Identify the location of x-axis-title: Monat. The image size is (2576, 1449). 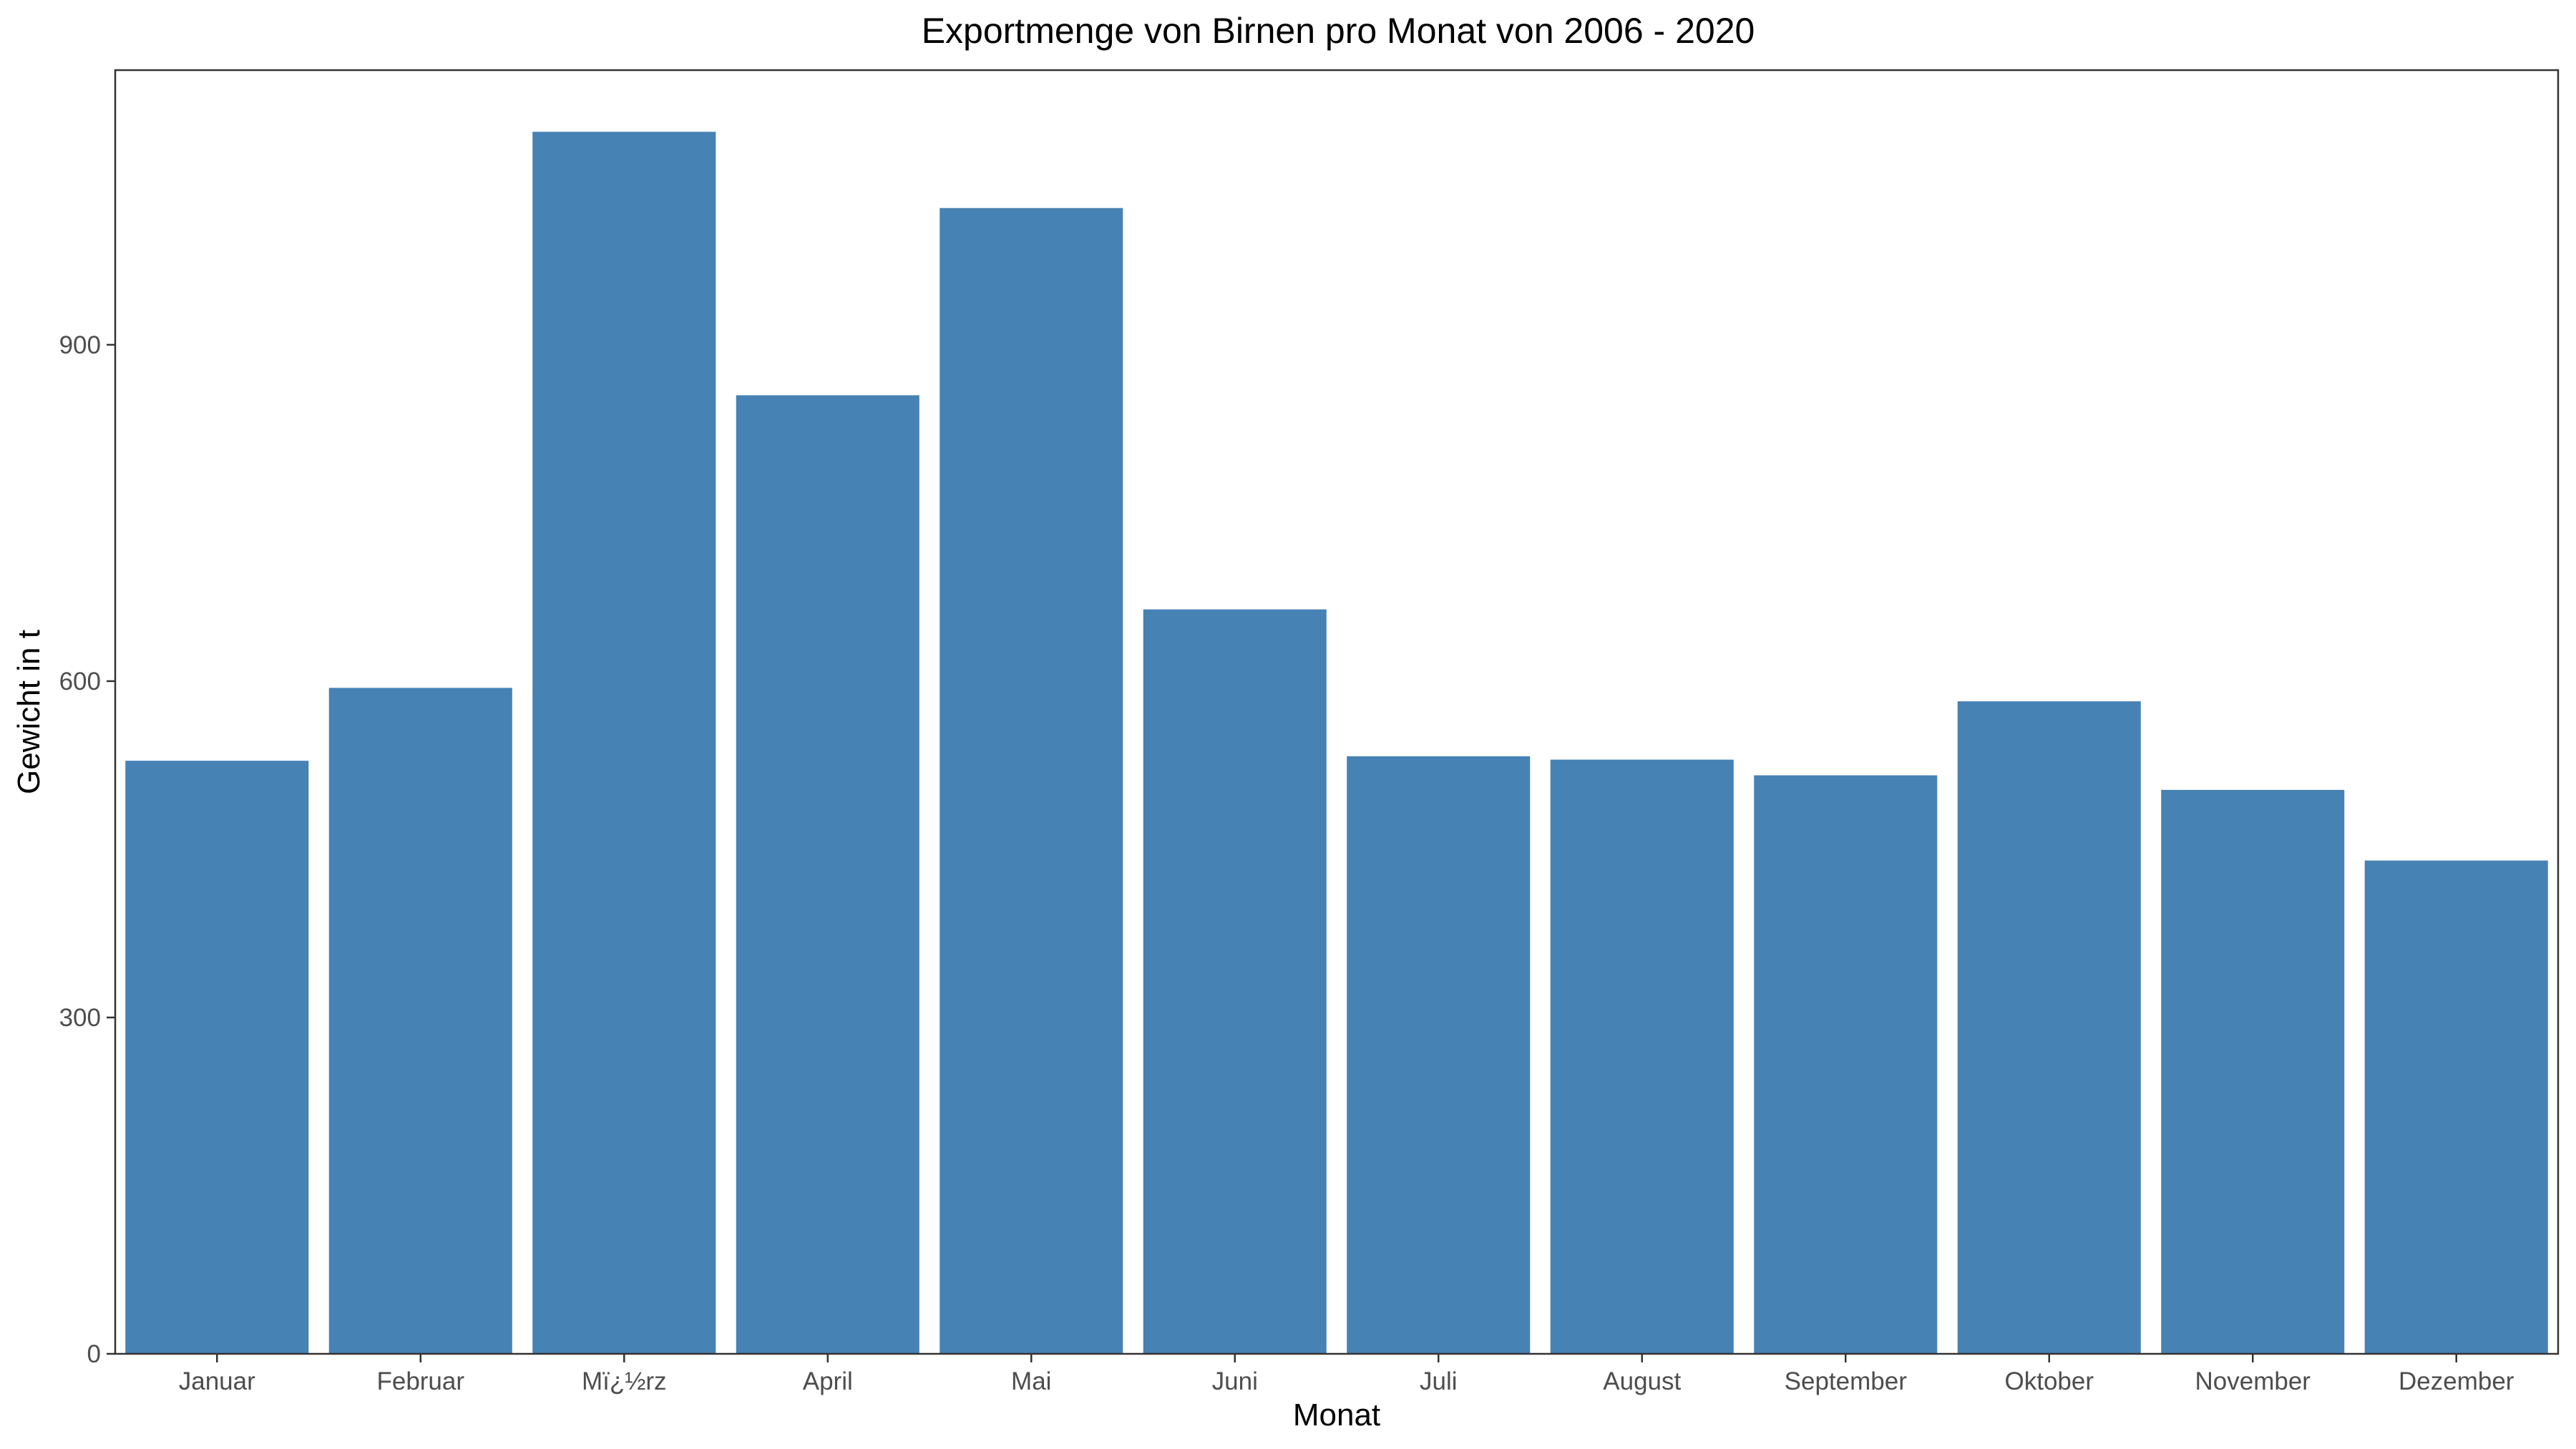
(1336, 1415).